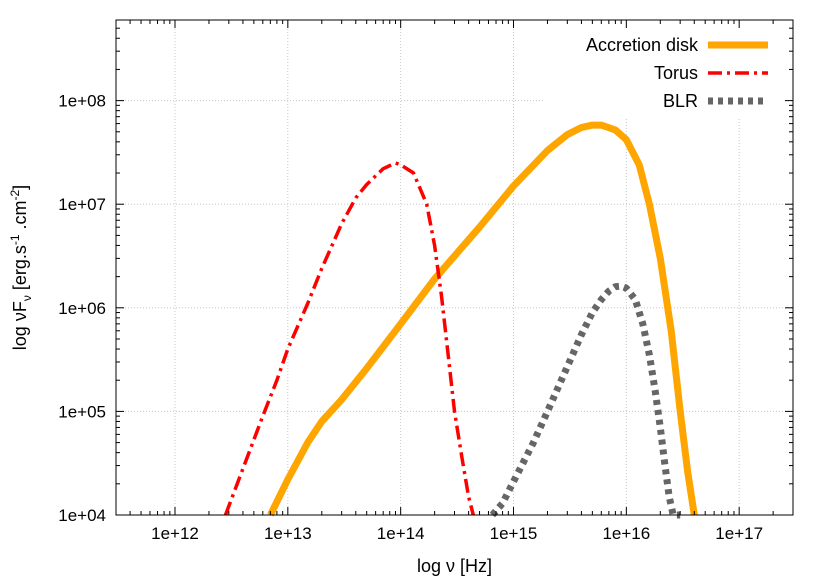 This screenshot has width=830, height=581. I want to click on y-axis-label-open: [erg.s, so click(20, 270).